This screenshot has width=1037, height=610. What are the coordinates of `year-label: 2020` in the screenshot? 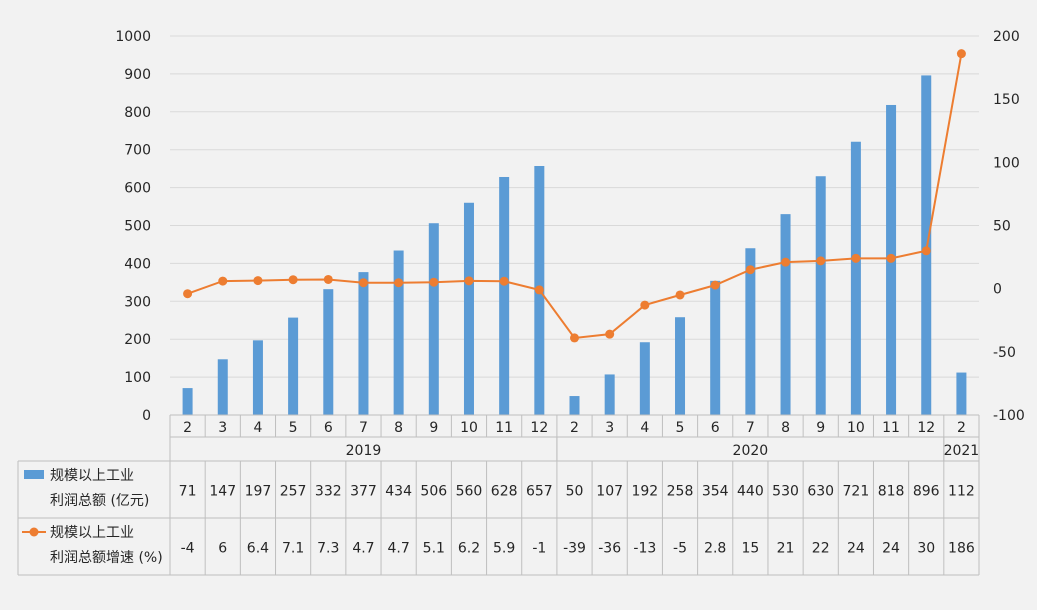 It's located at (751, 451).